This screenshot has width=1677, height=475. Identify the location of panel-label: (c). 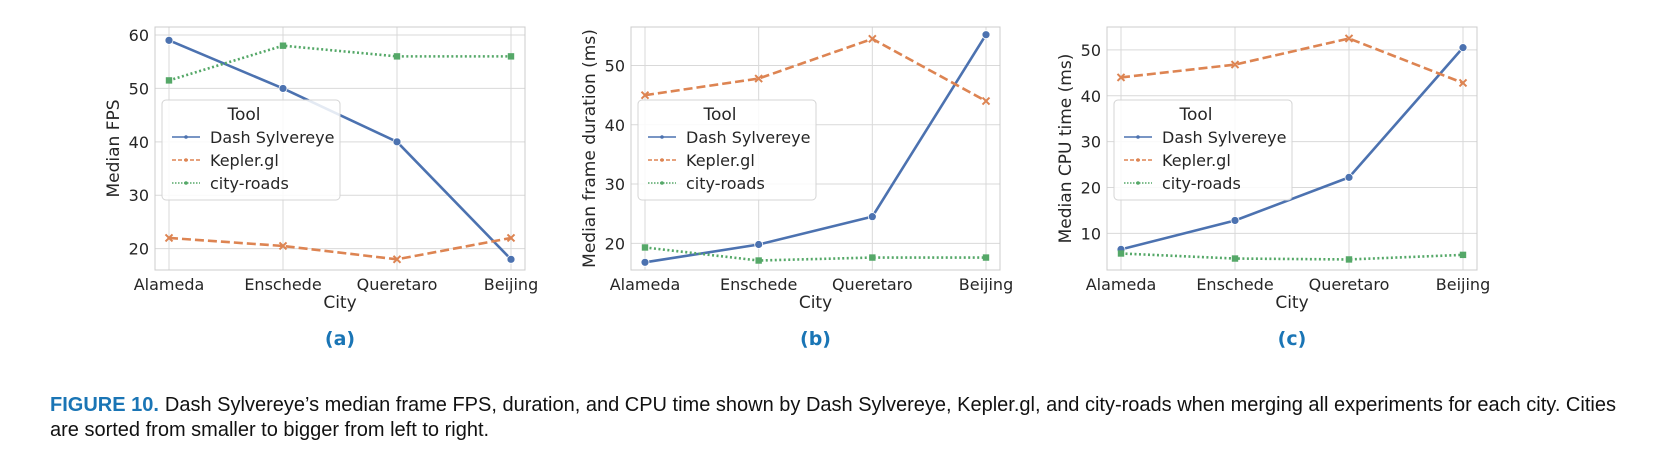
(1292, 339).